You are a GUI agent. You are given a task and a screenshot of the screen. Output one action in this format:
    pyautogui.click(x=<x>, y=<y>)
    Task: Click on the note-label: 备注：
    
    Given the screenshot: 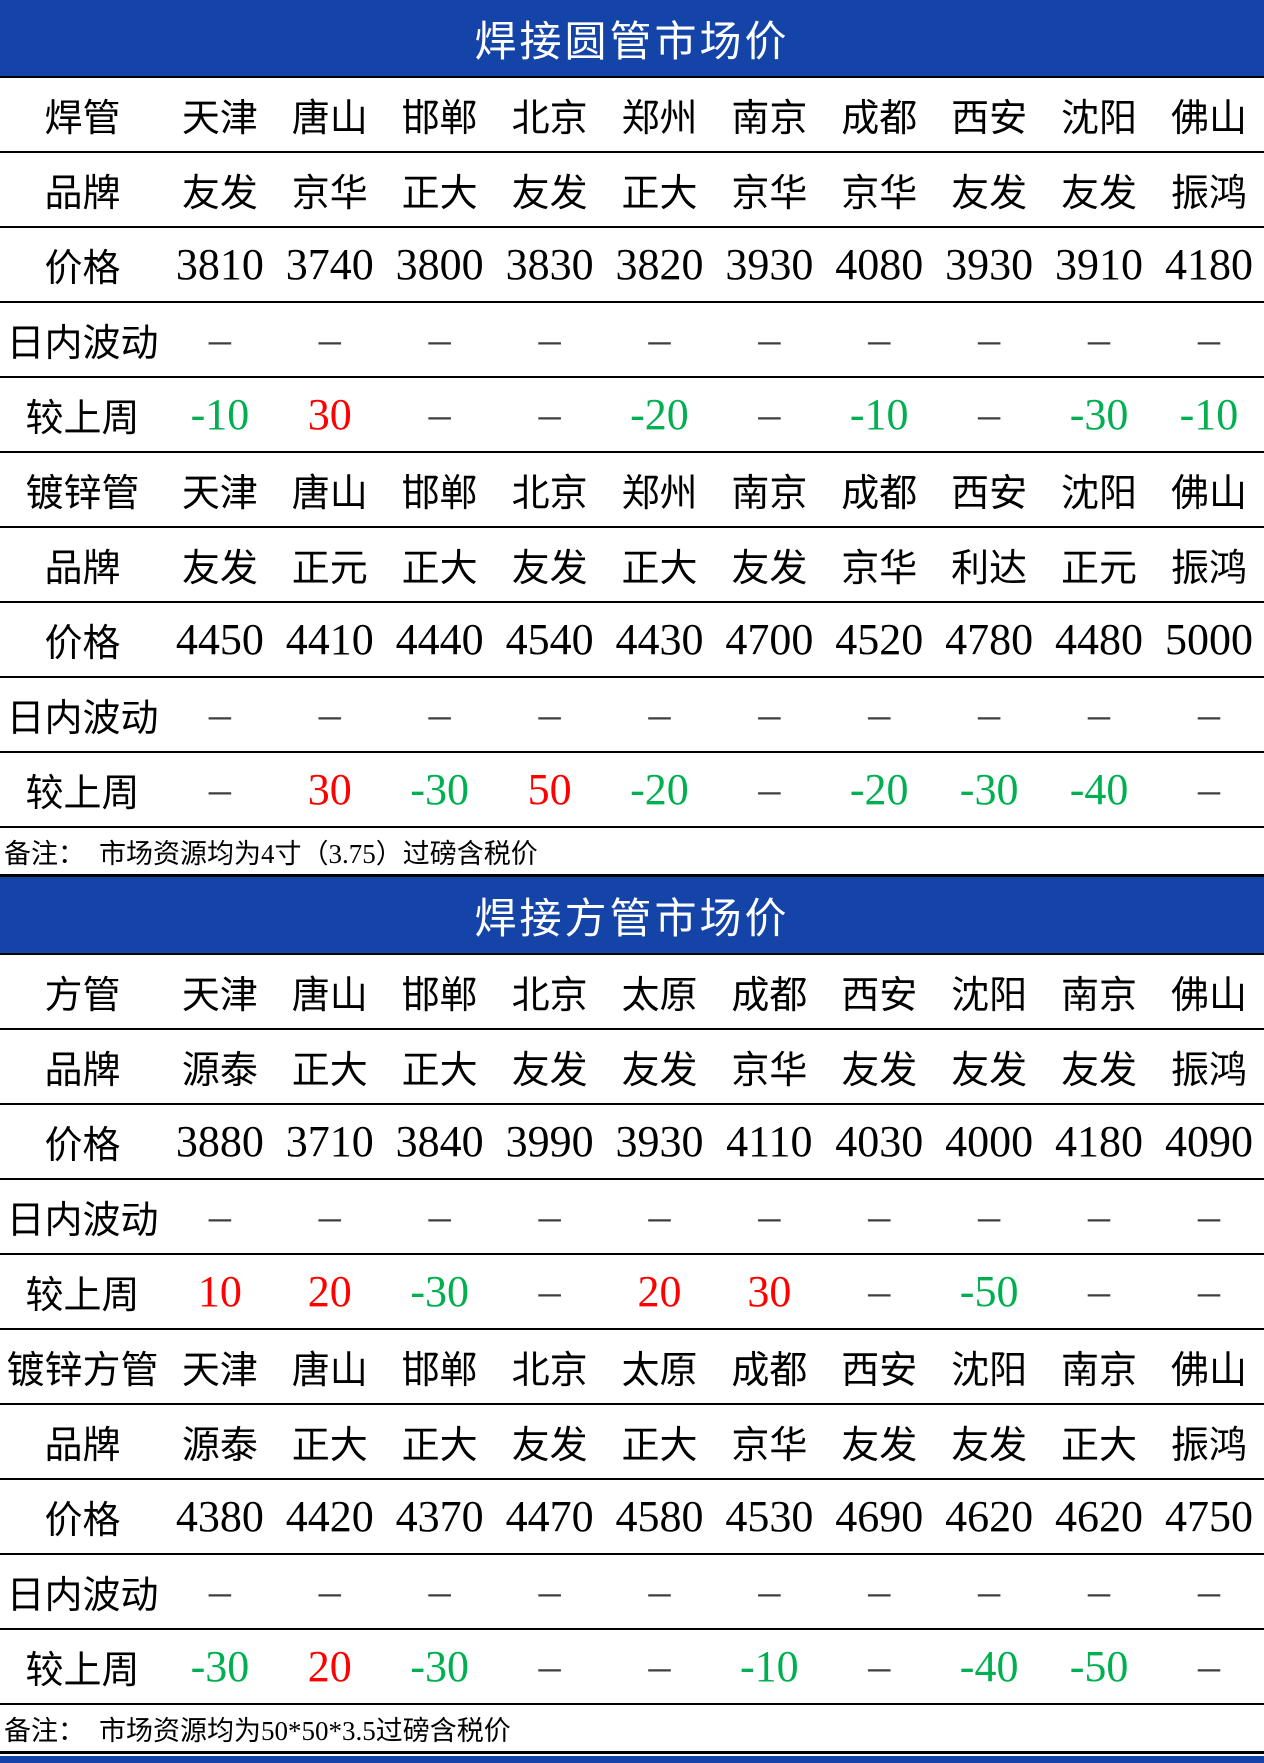 What is the action you would take?
    pyautogui.click(x=44, y=1730)
    